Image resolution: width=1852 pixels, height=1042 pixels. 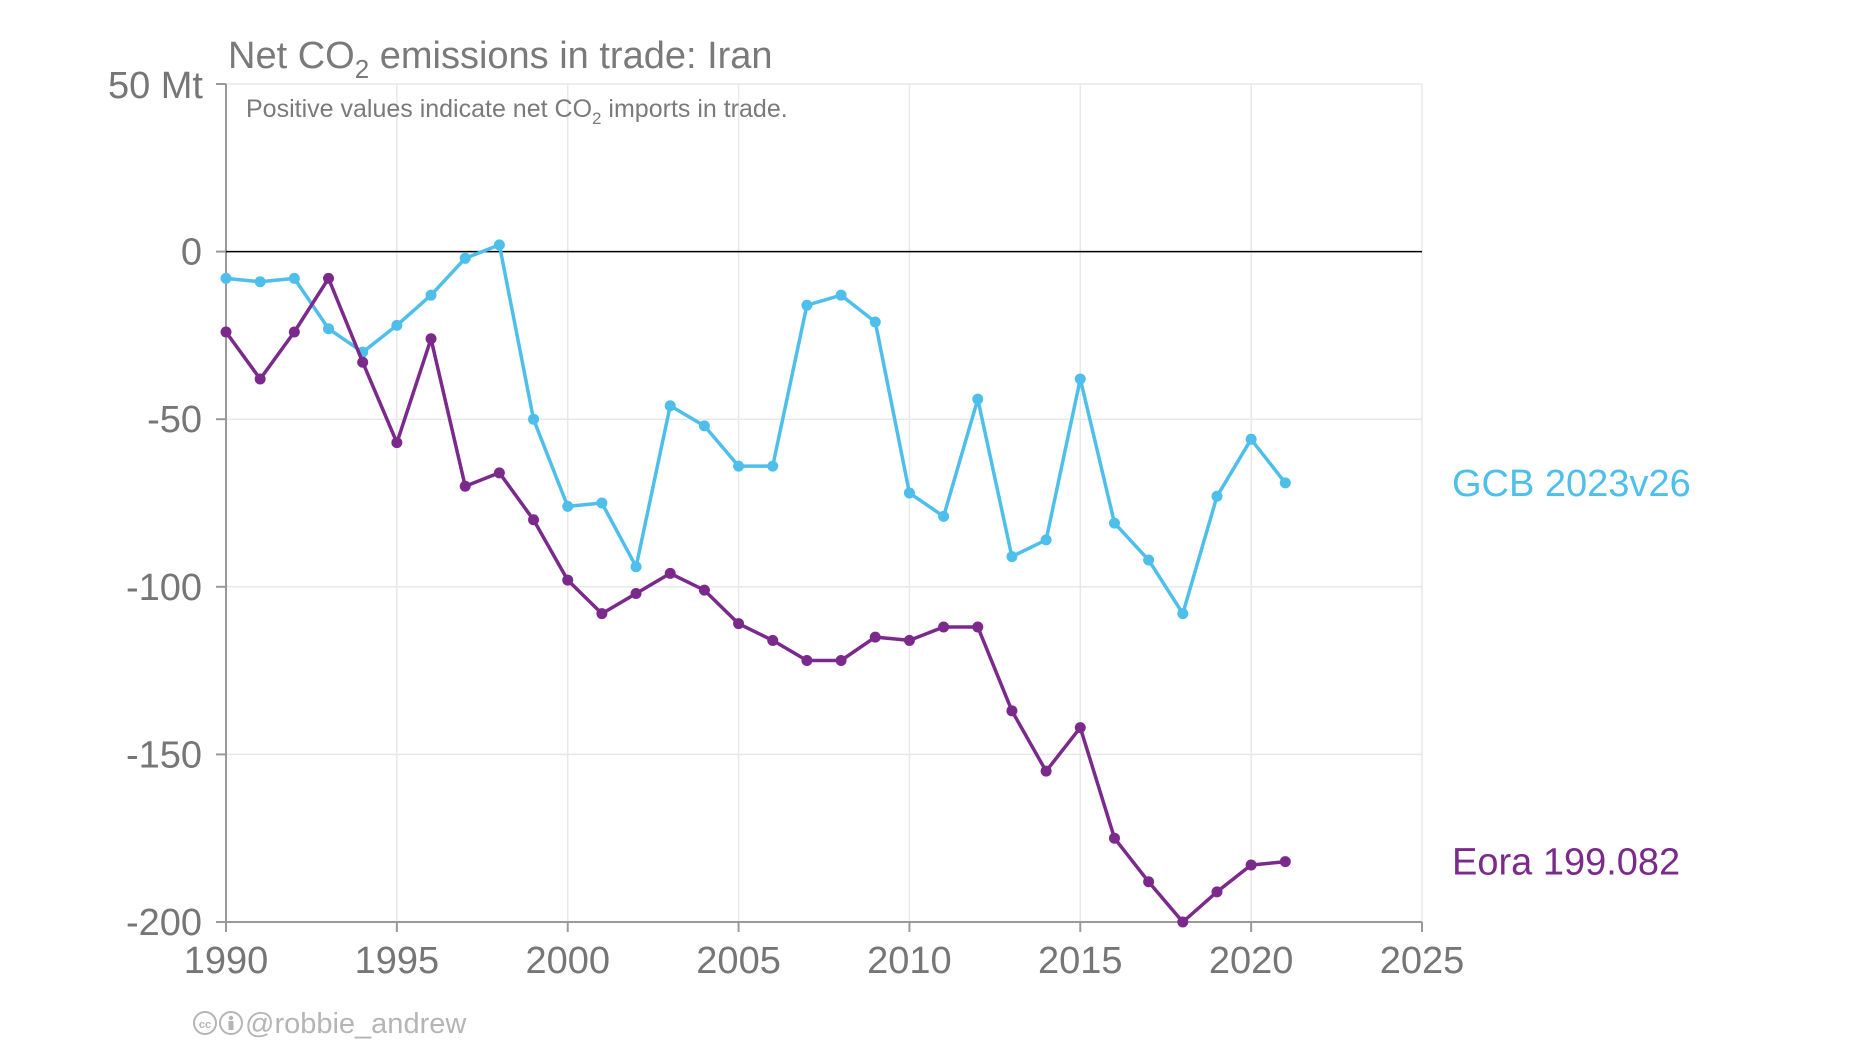 I want to click on credit: cc @robbie_andrew, so click(x=330, y=1024).